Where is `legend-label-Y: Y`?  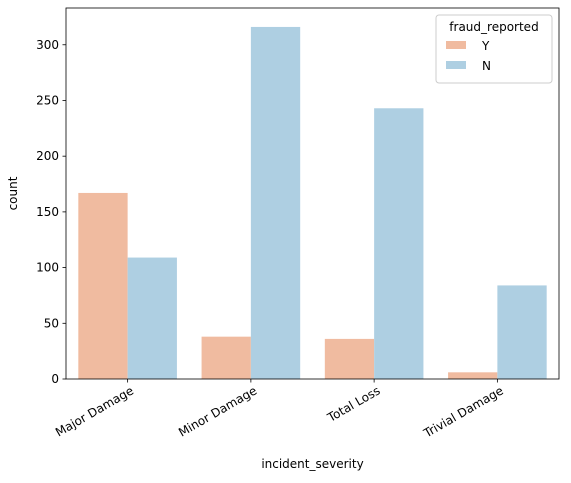 legend-label-Y: Y is located at coordinates (485, 46).